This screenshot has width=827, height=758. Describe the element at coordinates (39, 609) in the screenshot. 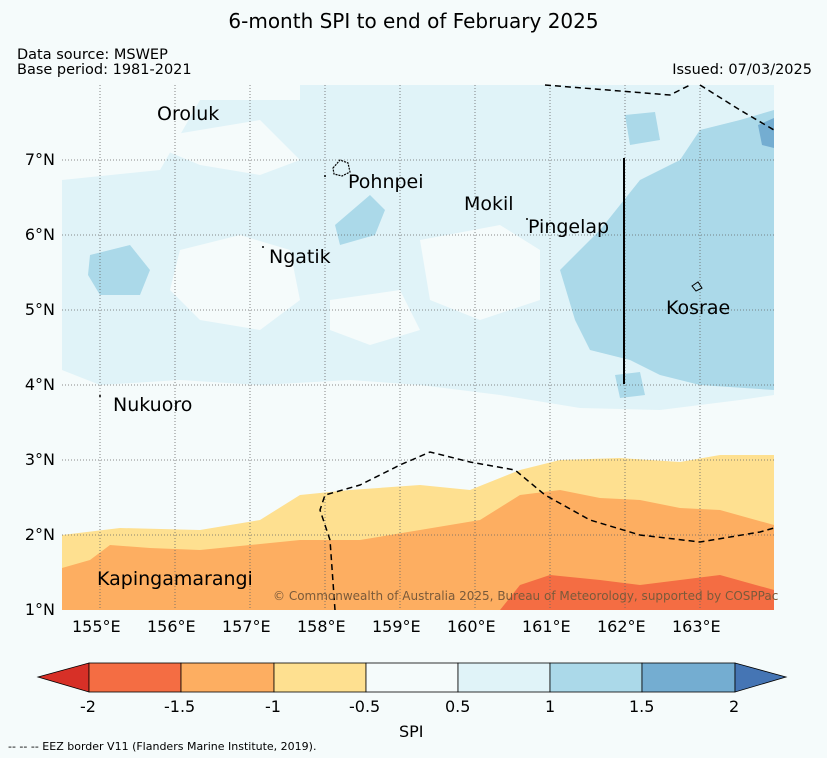

I see `lat-label-1n: 1°N` at that location.